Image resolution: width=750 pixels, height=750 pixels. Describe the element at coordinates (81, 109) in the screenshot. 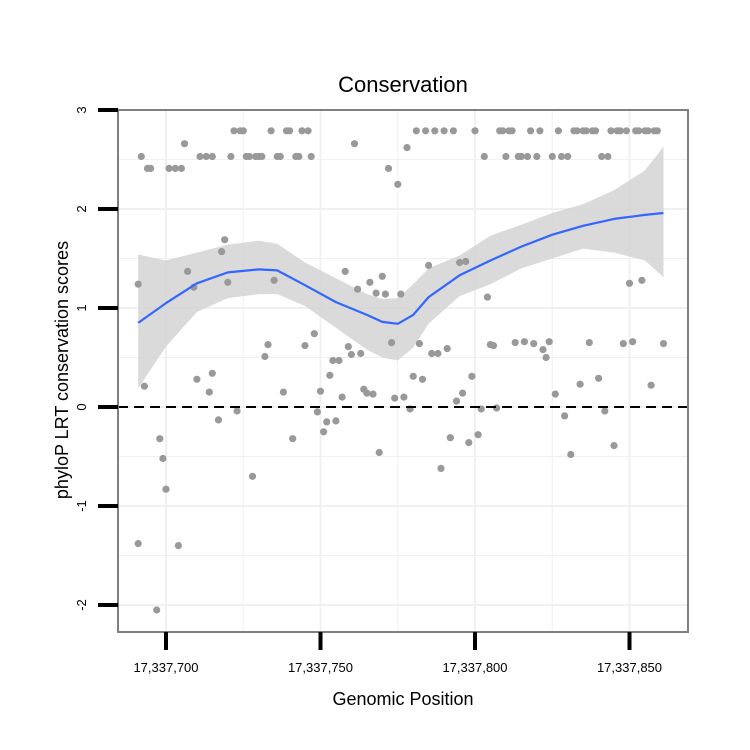

I see `y-tick-label: 3` at that location.